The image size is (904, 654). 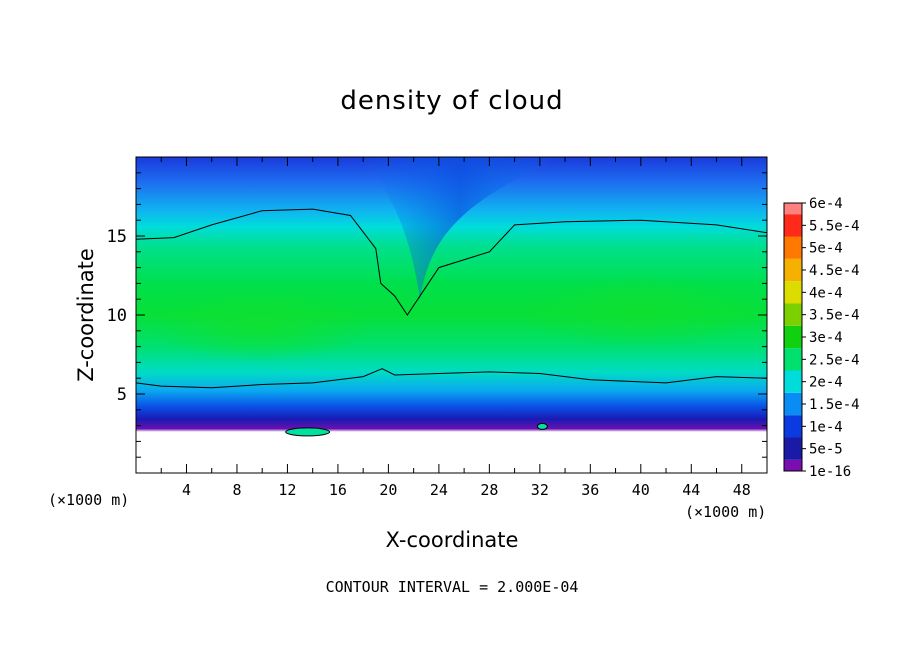 What do you see at coordinates (451, 378) in the screenshot?
I see `contour-lower` at bounding box center [451, 378].